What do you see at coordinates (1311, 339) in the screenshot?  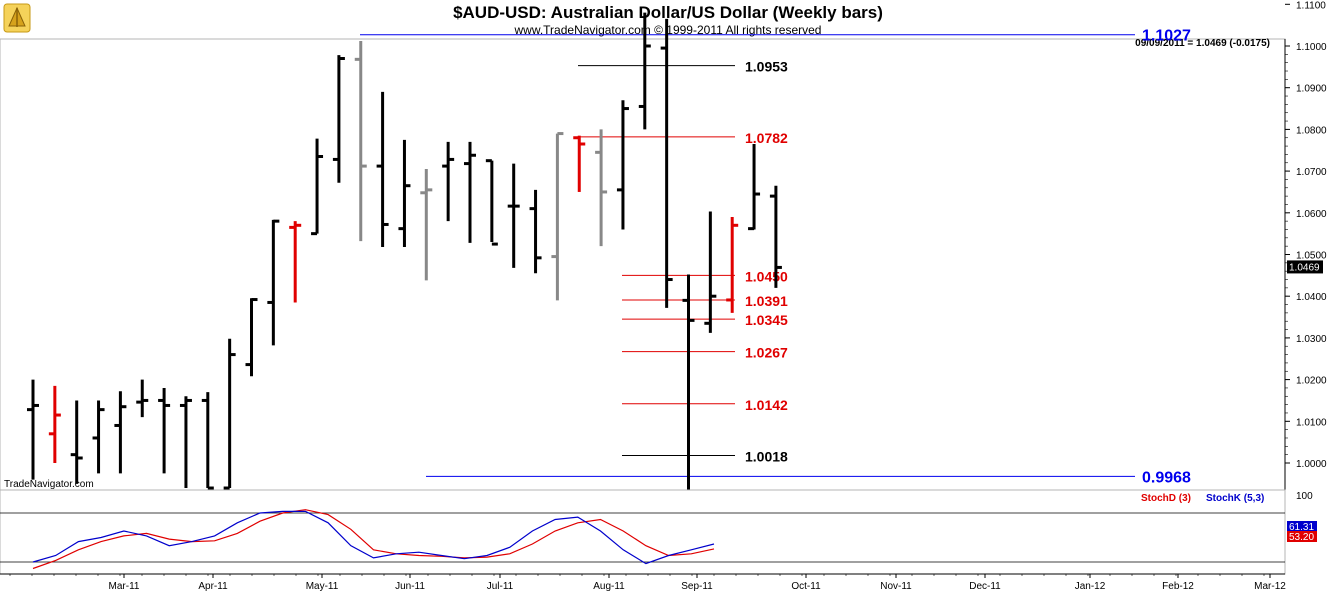 I see `y-tick-label: 1.0300` at bounding box center [1311, 339].